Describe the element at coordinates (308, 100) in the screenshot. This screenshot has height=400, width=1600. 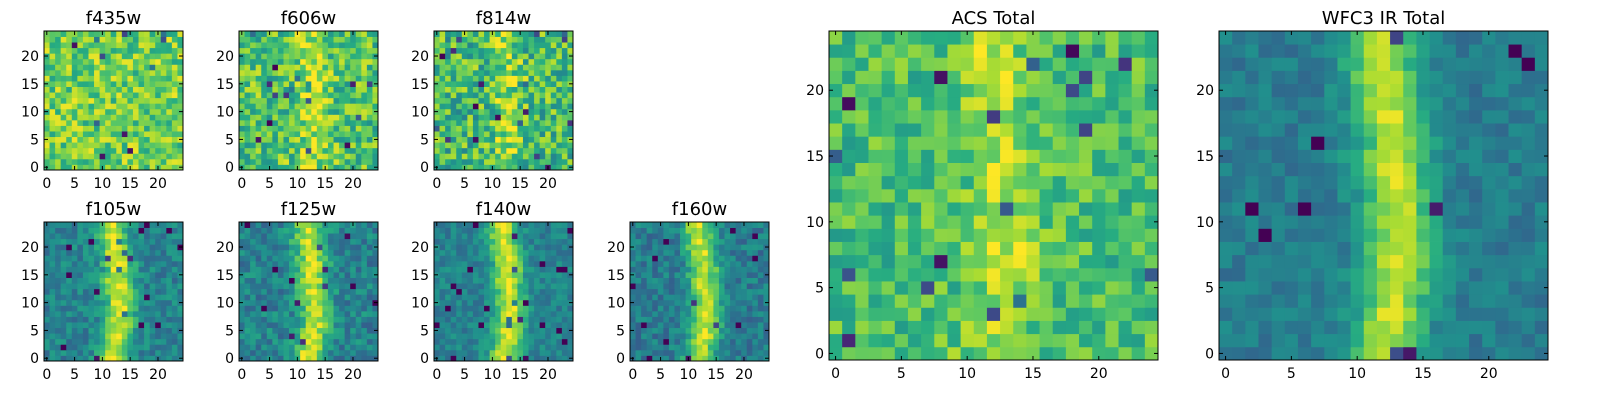
I see `axes-frame` at that location.